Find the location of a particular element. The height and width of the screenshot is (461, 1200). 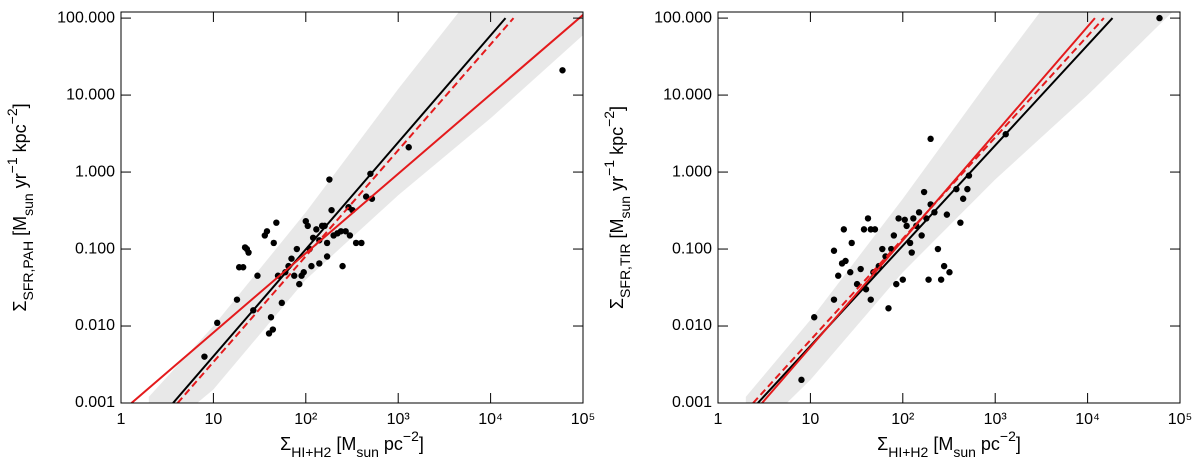

x-axis-label: ΣHI+H2 [Msun pc−2] is located at coordinates (352, 444).